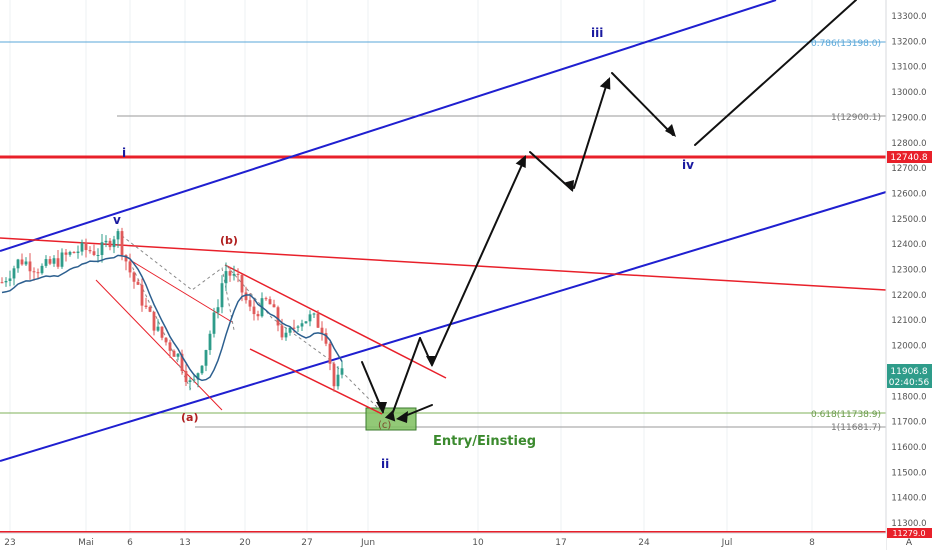 The height and width of the screenshot is (555, 932). I want to click on wave-label-v: v, so click(117, 220).